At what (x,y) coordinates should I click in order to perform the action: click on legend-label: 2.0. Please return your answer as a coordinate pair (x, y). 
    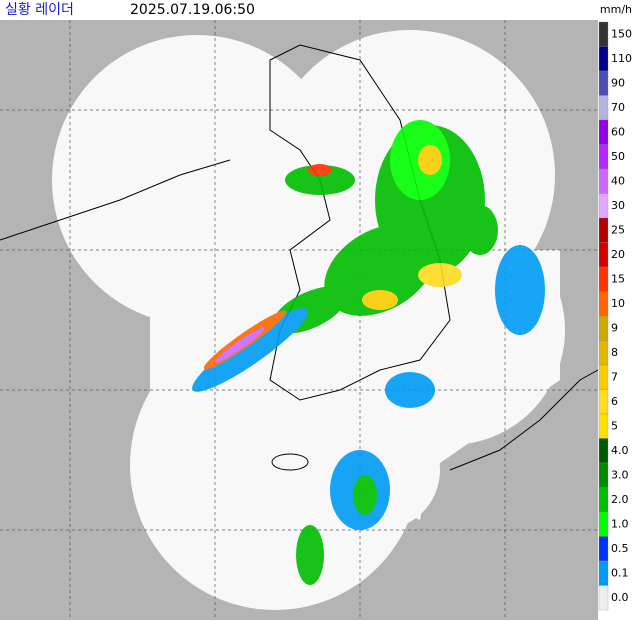
    Looking at the image, I should click on (620, 499).